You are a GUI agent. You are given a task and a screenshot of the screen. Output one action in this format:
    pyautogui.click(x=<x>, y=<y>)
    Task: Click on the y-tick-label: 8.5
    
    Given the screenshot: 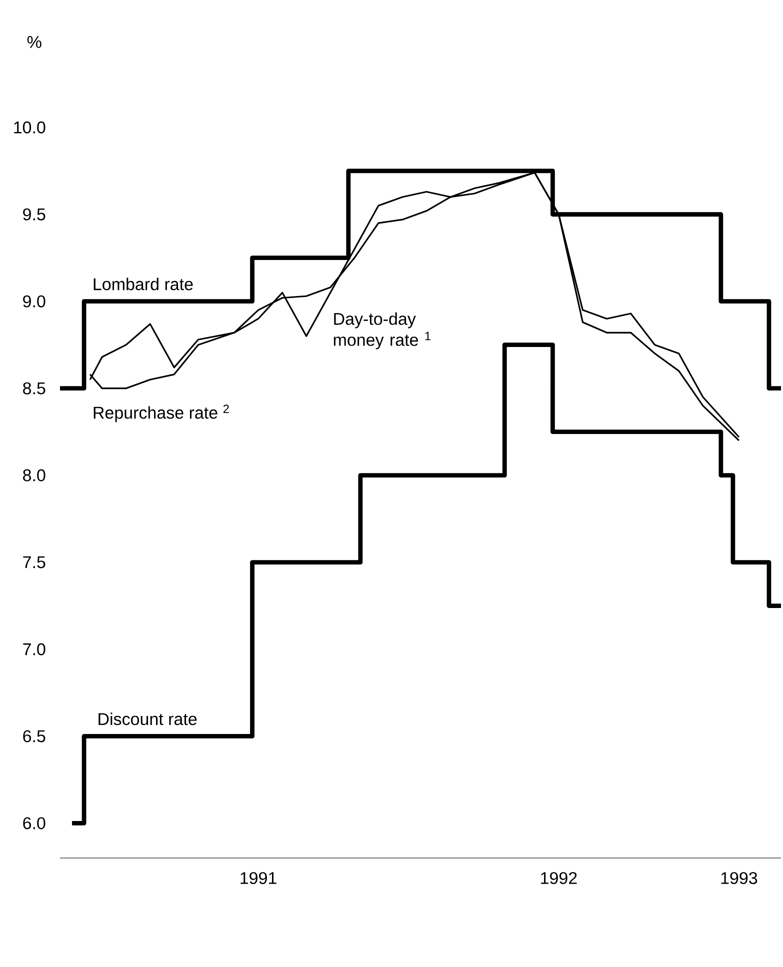 What is the action you would take?
    pyautogui.click(x=34, y=388)
    